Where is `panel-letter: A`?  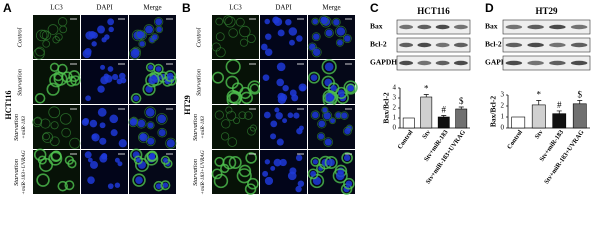
panel-letter: A is located at coordinates (7, 8).